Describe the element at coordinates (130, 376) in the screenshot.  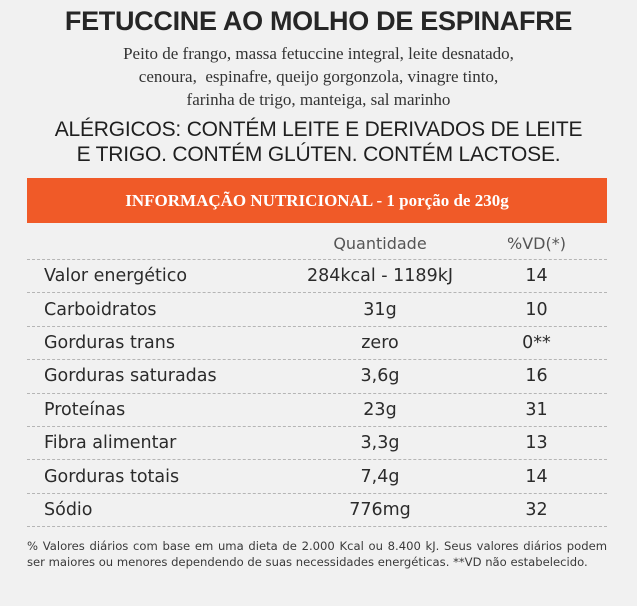
I see `nutrient-name: Gorduras saturadas` at that location.